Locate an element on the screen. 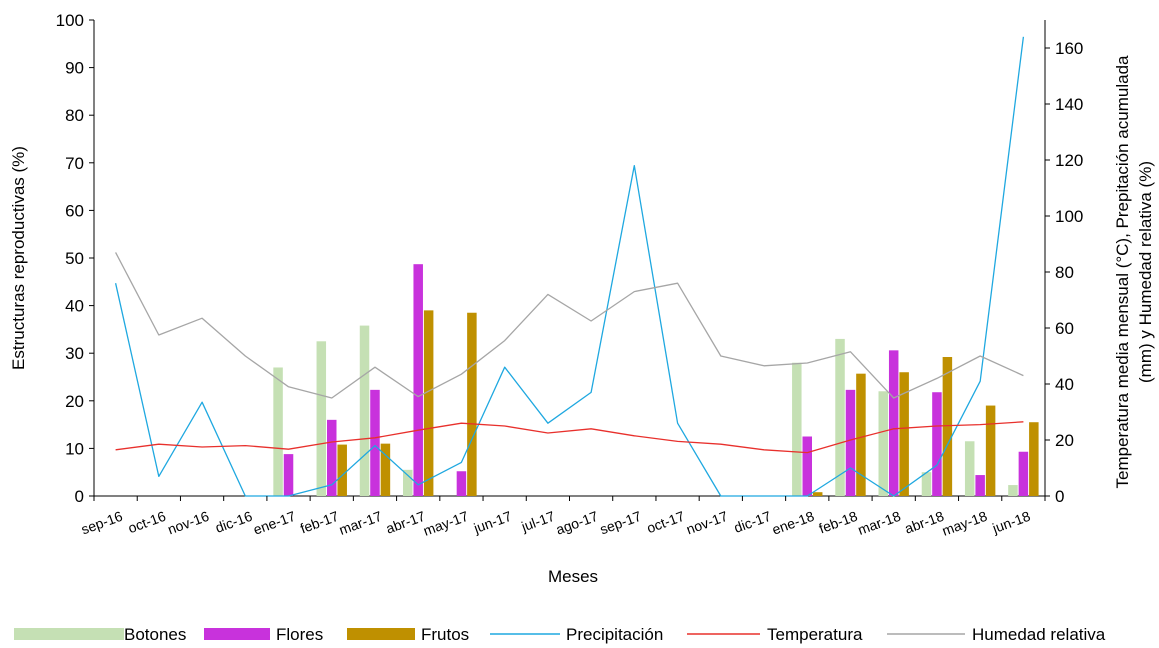 The width and height of the screenshot is (1159, 648). y2-tick-label: 140 is located at coordinates (1069, 104).